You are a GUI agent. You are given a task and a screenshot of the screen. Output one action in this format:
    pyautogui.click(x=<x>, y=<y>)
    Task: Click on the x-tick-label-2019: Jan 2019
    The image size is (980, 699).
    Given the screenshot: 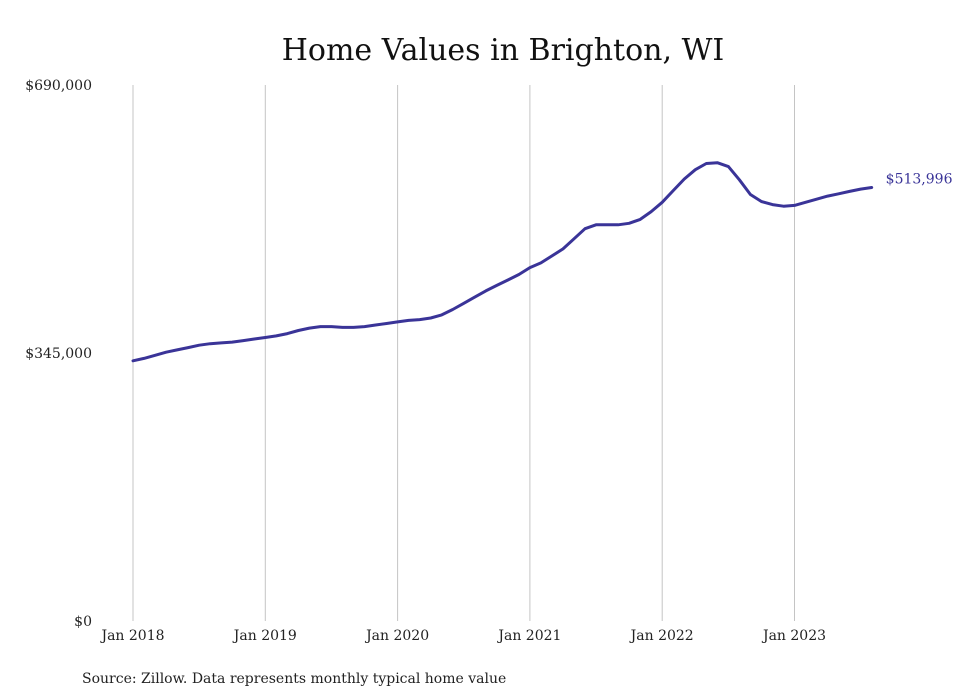 What is the action you would take?
    pyautogui.click(x=264, y=636)
    